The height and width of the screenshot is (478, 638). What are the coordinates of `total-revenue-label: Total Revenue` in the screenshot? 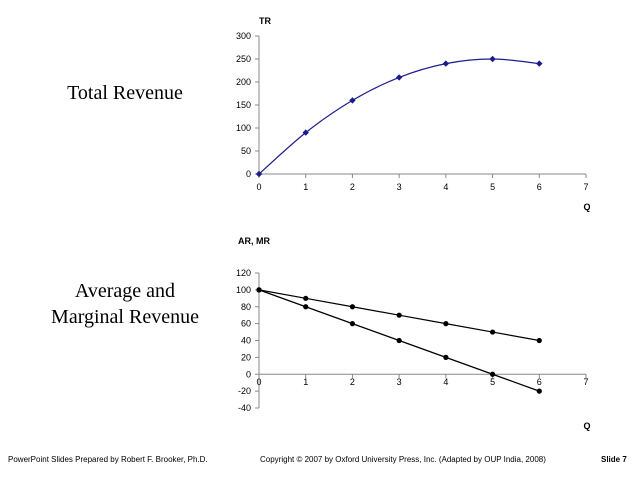 It's located at (125, 93).